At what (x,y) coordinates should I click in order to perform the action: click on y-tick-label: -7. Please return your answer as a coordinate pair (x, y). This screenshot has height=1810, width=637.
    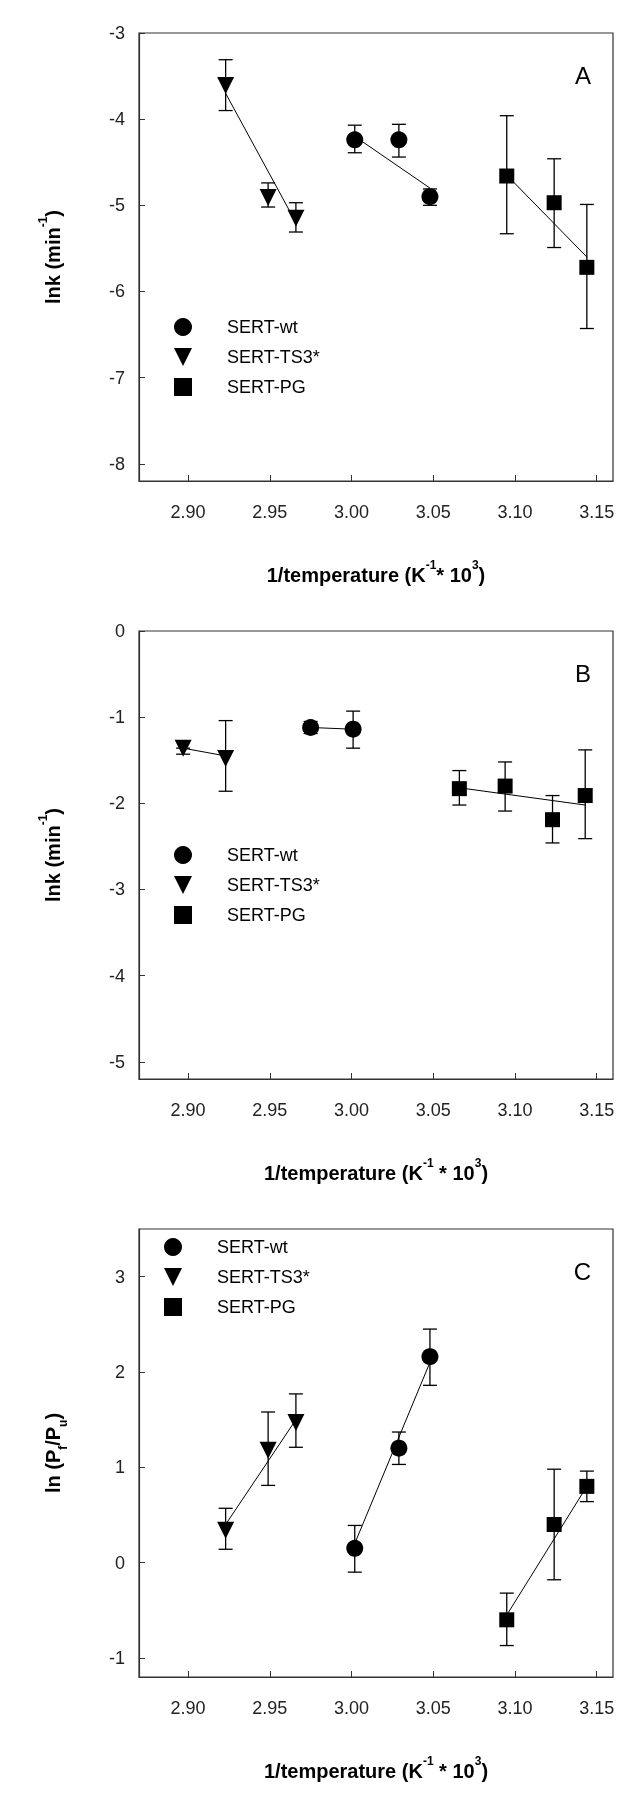
    Looking at the image, I should click on (116, 377).